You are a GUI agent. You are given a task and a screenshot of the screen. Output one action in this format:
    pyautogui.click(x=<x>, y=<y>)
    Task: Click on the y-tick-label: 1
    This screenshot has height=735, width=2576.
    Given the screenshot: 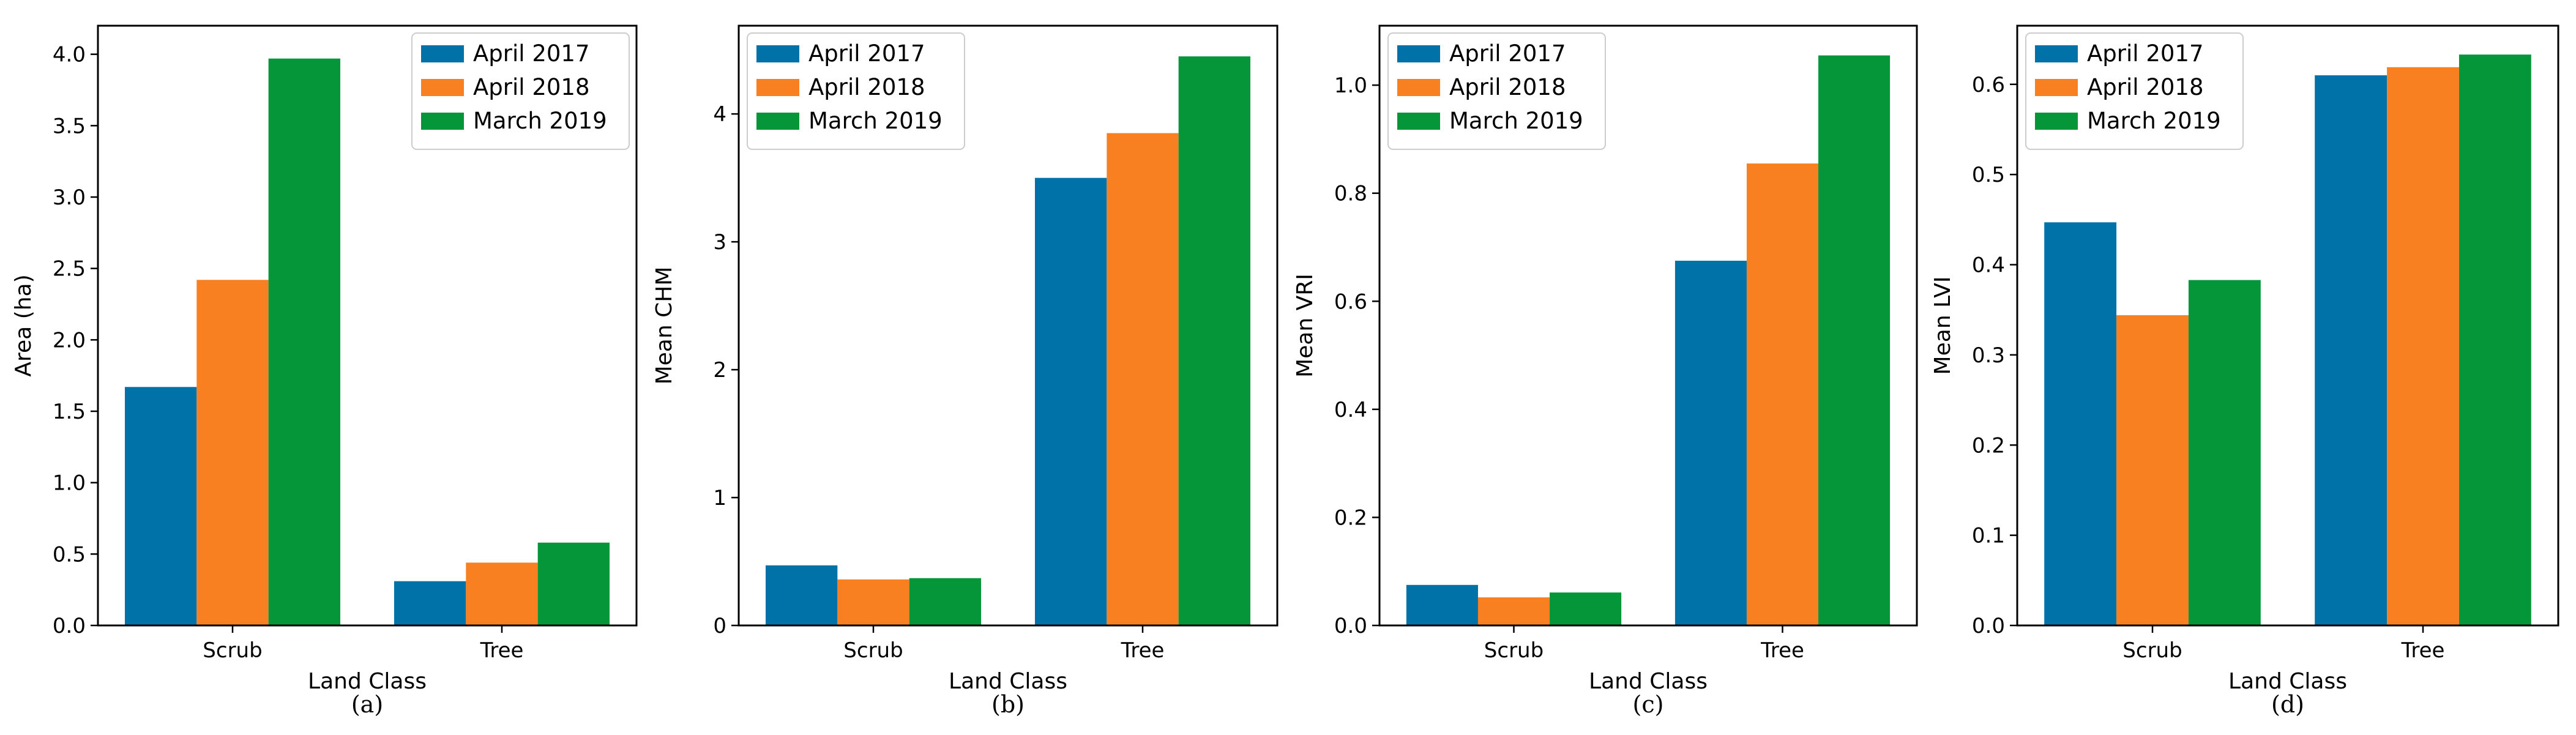 What is the action you would take?
    pyautogui.click(x=719, y=498)
    